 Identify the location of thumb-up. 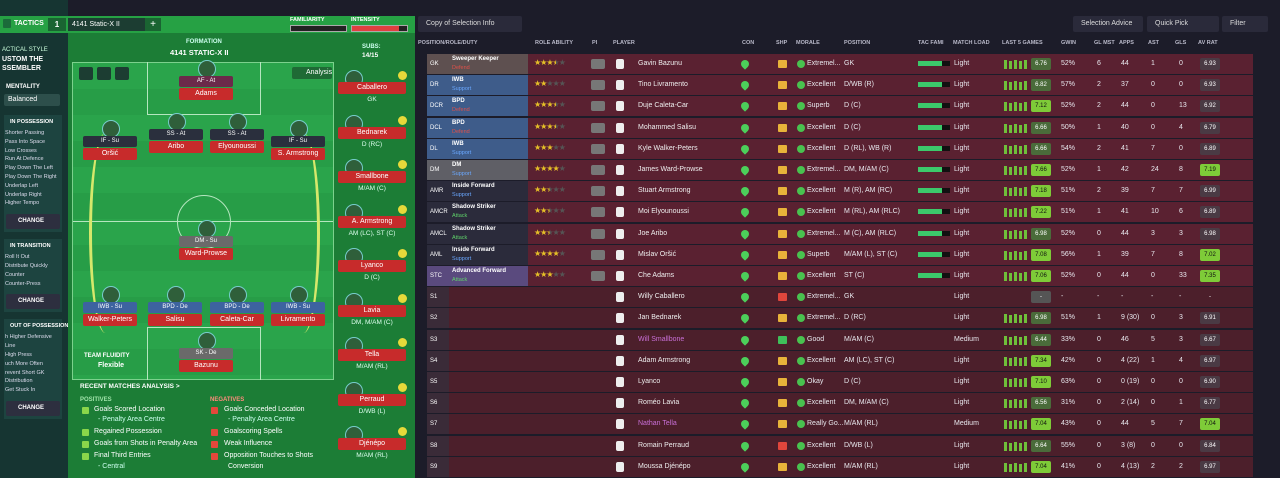
(85, 456).